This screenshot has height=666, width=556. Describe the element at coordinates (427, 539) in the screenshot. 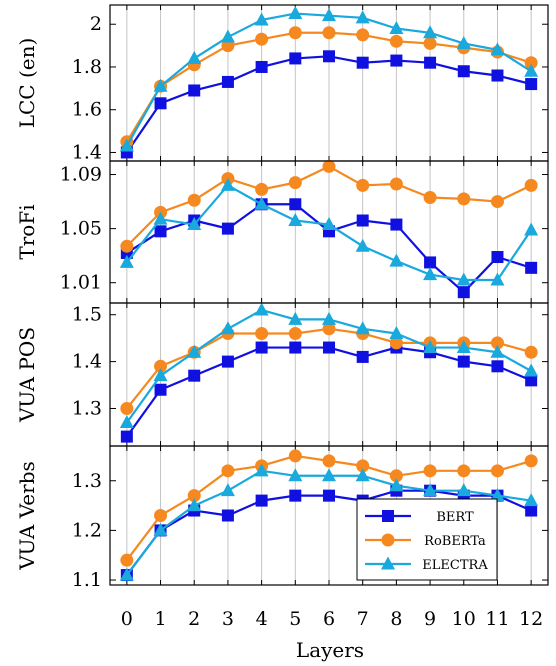

I see `legend: BERT RoBERTa ELECTRA` at that location.